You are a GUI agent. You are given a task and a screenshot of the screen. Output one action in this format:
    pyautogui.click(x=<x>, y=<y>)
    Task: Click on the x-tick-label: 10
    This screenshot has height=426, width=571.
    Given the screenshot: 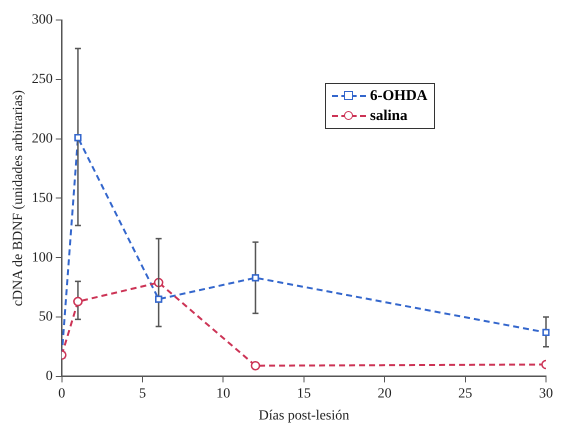 What is the action you would take?
    pyautogui.click(x=223, y=394)
    